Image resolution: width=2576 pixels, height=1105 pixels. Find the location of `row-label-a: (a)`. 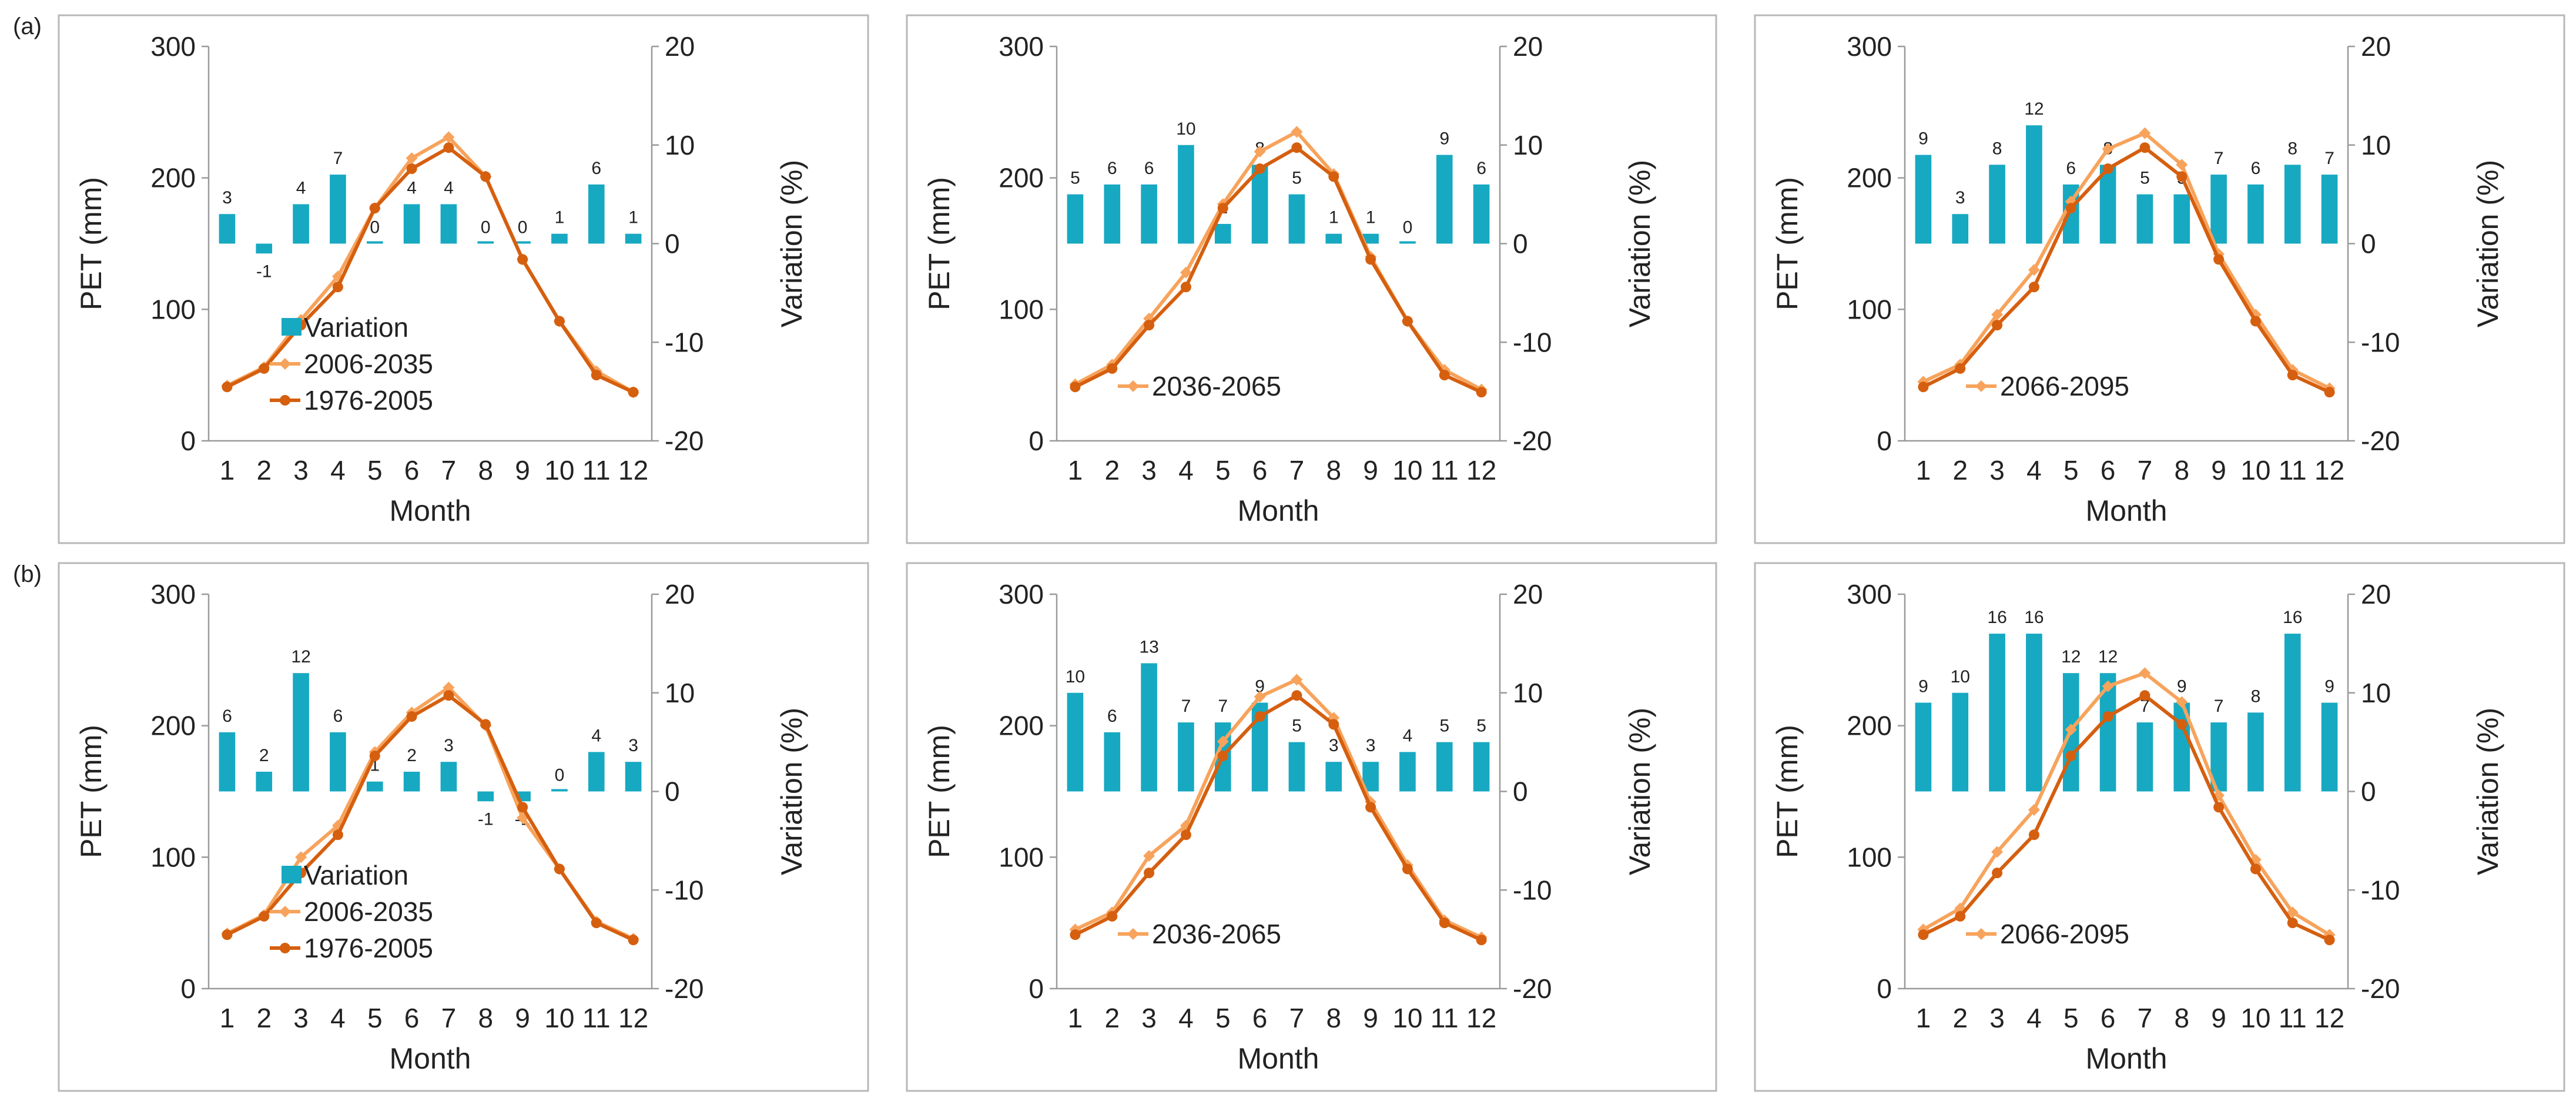

row-label-a: (a) is located at coordinates (27, 26).